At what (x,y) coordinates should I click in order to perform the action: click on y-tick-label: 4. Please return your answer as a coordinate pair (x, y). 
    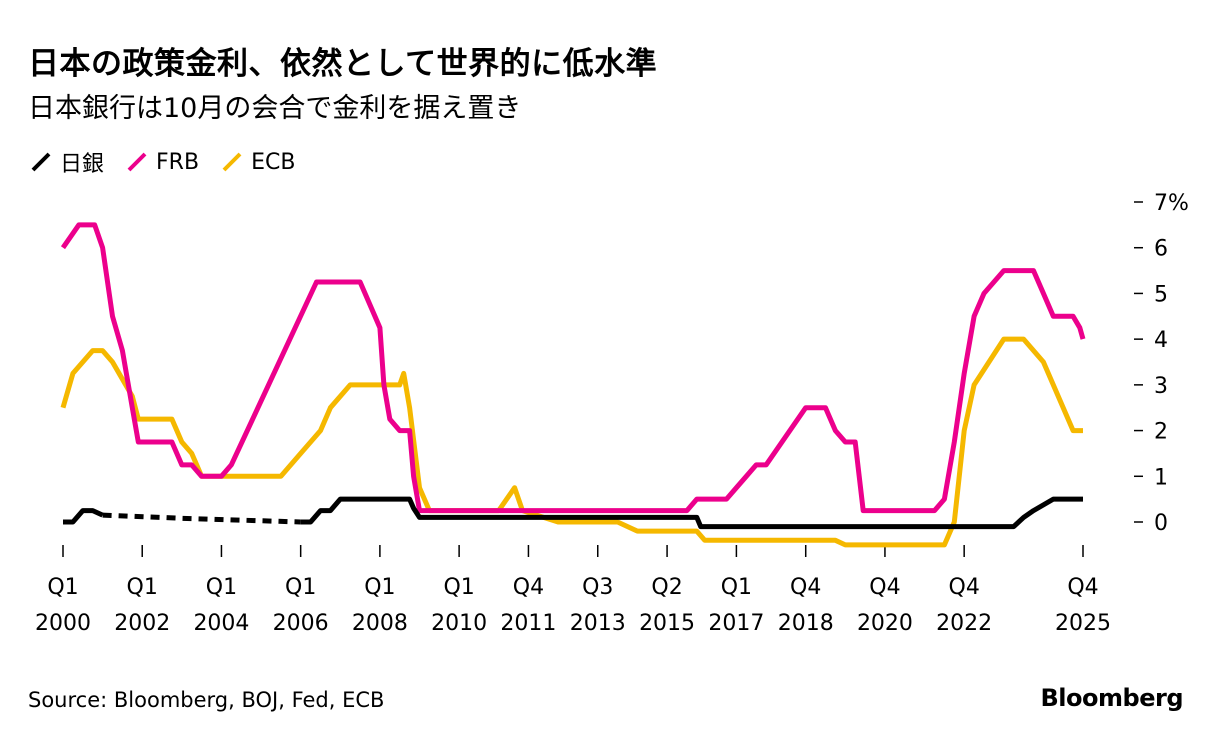
    Looking at the image, I should click on (1161, 340).